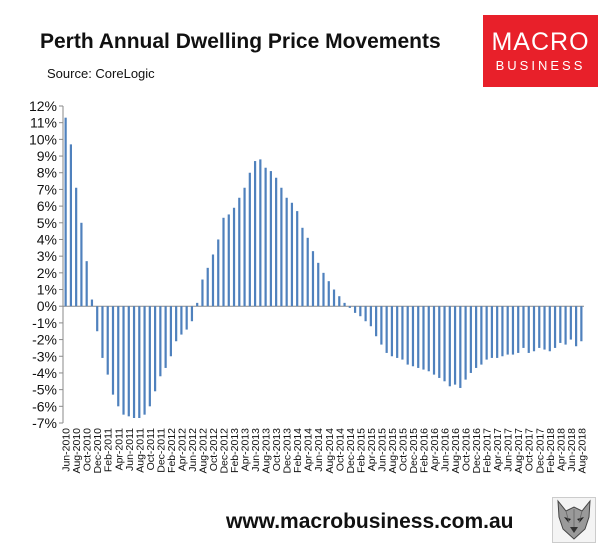 The image size is (601, 555). What do you see at coordinates (361, 450) in the screenshot?
I see `x-tick-label: Feb-2015` at bounding box center [361, 450].